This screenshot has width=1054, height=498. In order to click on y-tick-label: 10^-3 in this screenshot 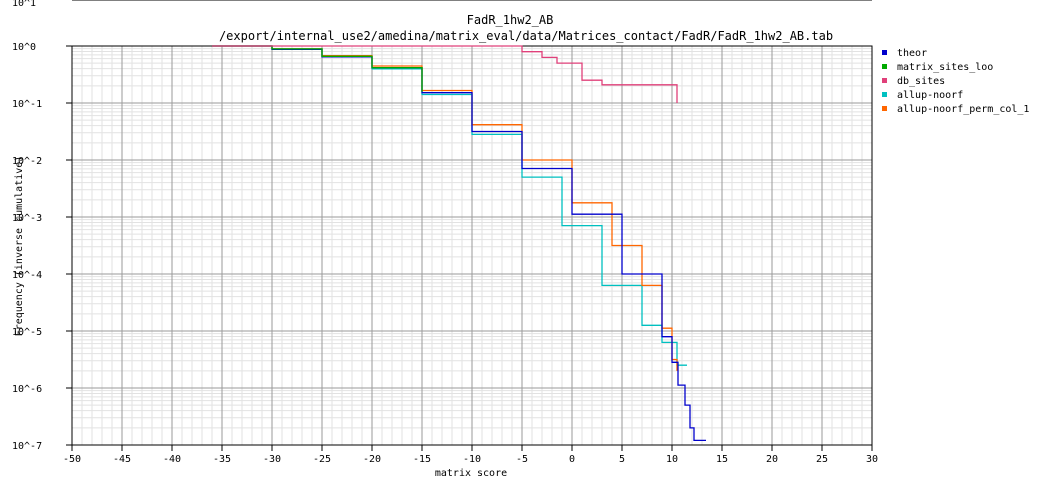, I will do `click(27, 218)`.